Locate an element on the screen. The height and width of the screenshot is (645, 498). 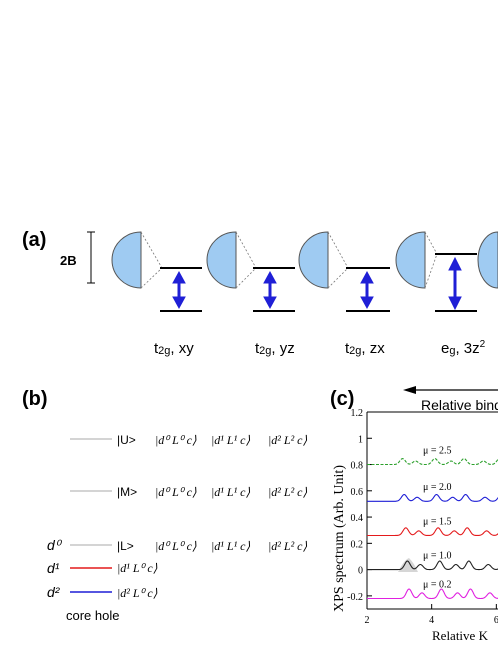
scale-bracket is located at coordinates (91, 257).